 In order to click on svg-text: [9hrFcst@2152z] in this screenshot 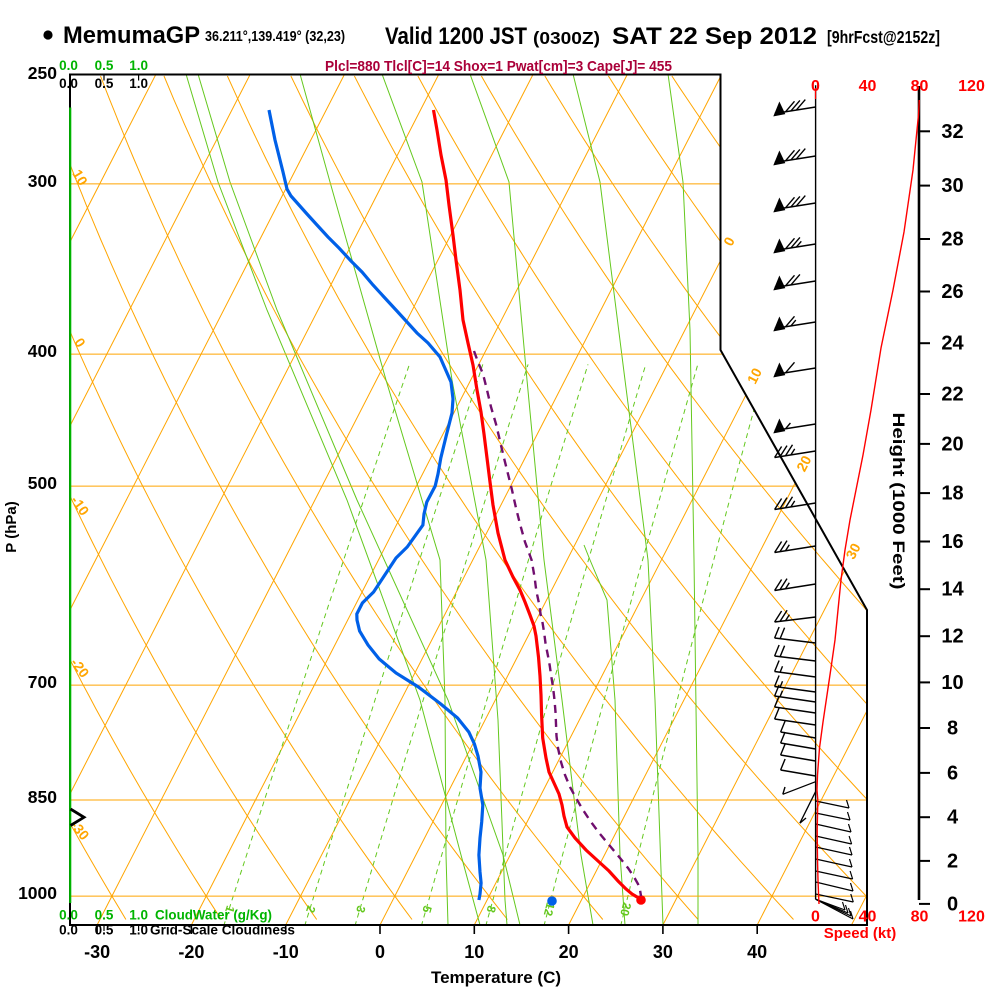, I will do `click(883, 37)`.